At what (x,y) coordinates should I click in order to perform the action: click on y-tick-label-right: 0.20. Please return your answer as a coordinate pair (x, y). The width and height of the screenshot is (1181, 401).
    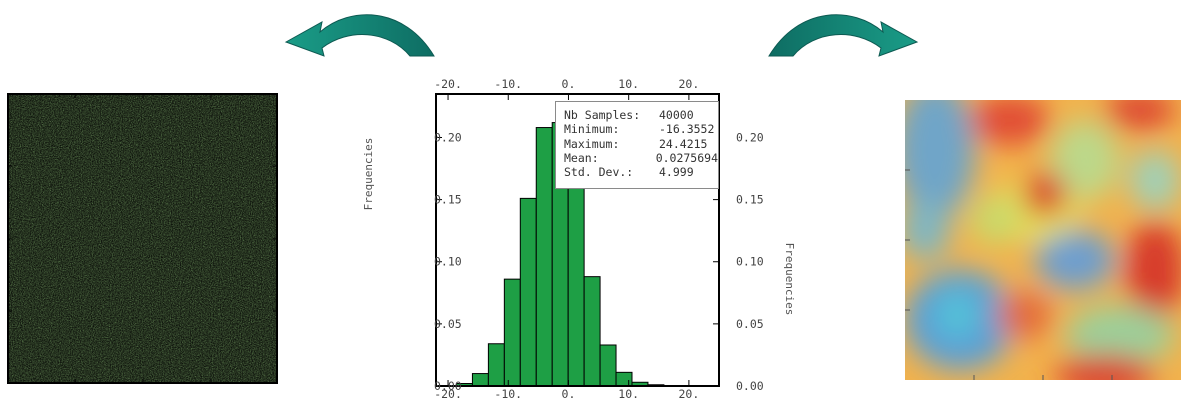
    Looking at the image, I should click on (750, 137).